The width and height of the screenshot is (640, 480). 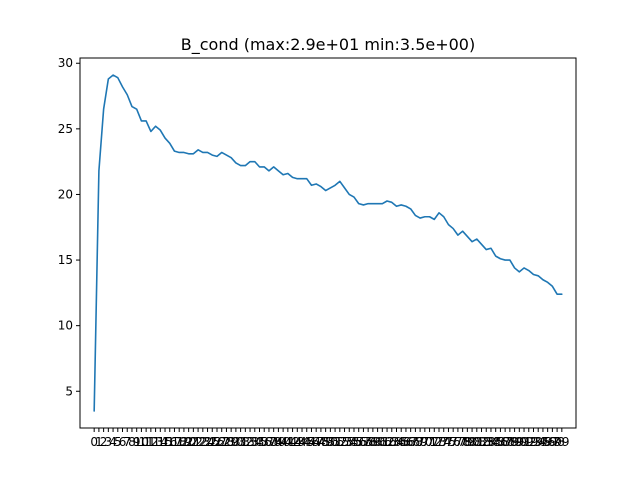 What do you see at coordinates (320, 442) in the screenshot?
I see `x-tick-label: 48` at bounding box center [320, 442].